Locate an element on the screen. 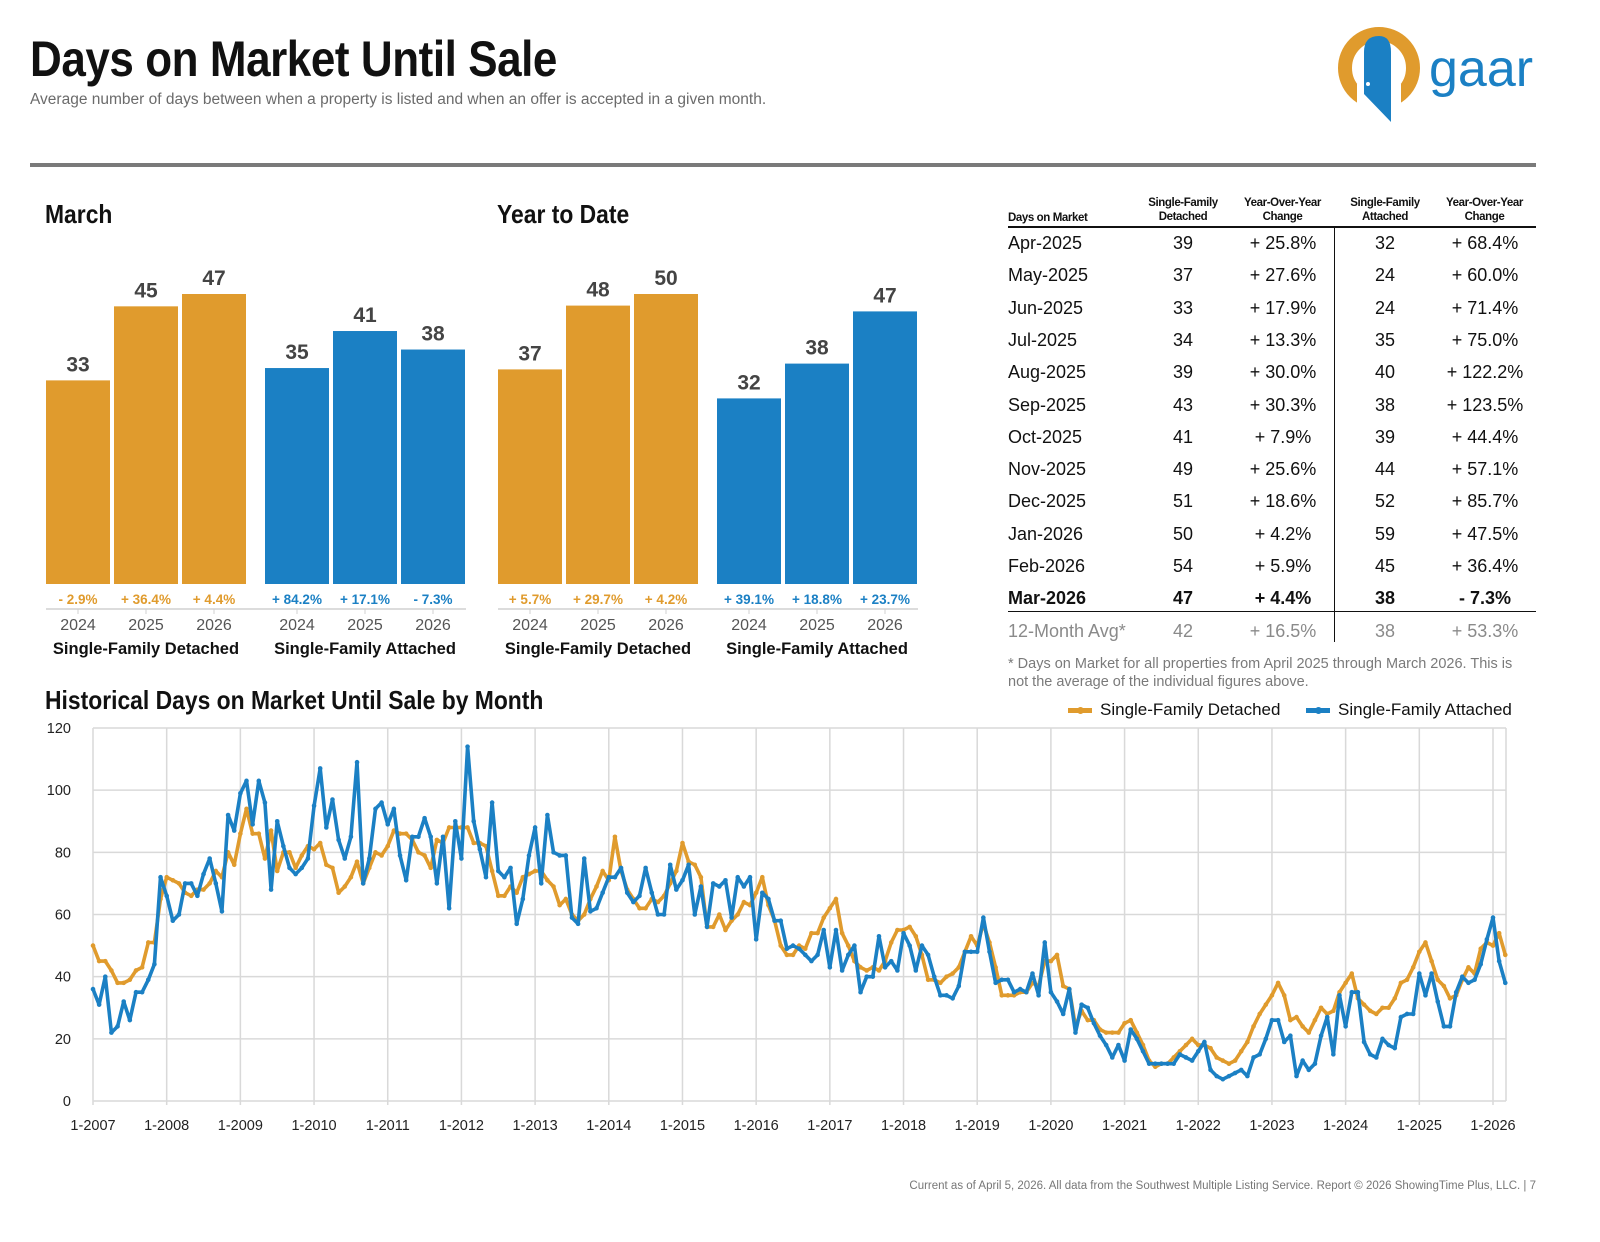 The width and height of the screenshot is (1600, 1242). table-header-attached-change: Year-Over-Year Change is located at coordinates (1484, 210).